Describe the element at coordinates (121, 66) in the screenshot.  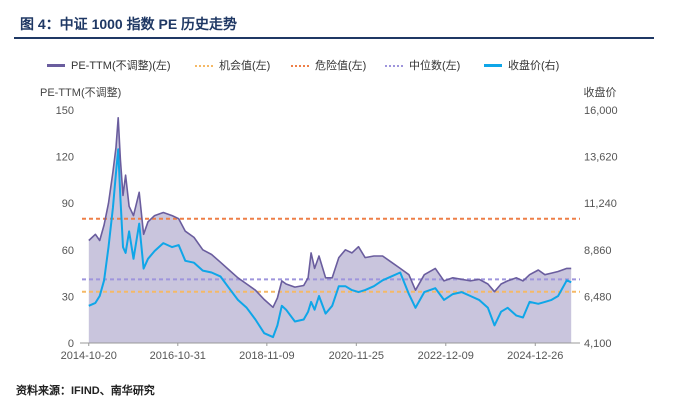
I see `legend-label-pe: PE-TTM(不调整)(左)` at that location.